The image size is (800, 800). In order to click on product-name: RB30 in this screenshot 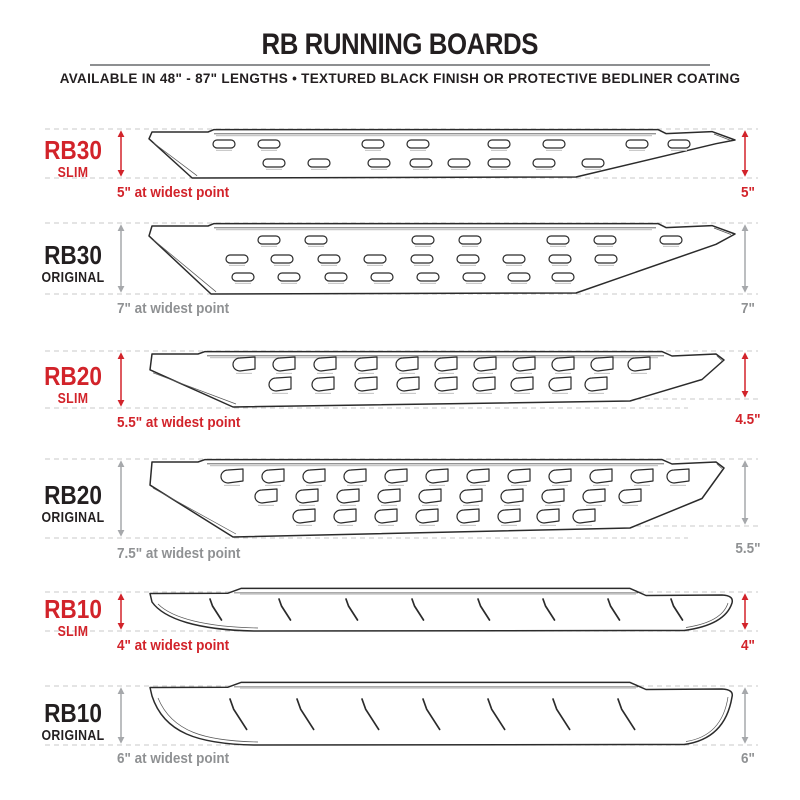, I will do `click(73, 150)`.